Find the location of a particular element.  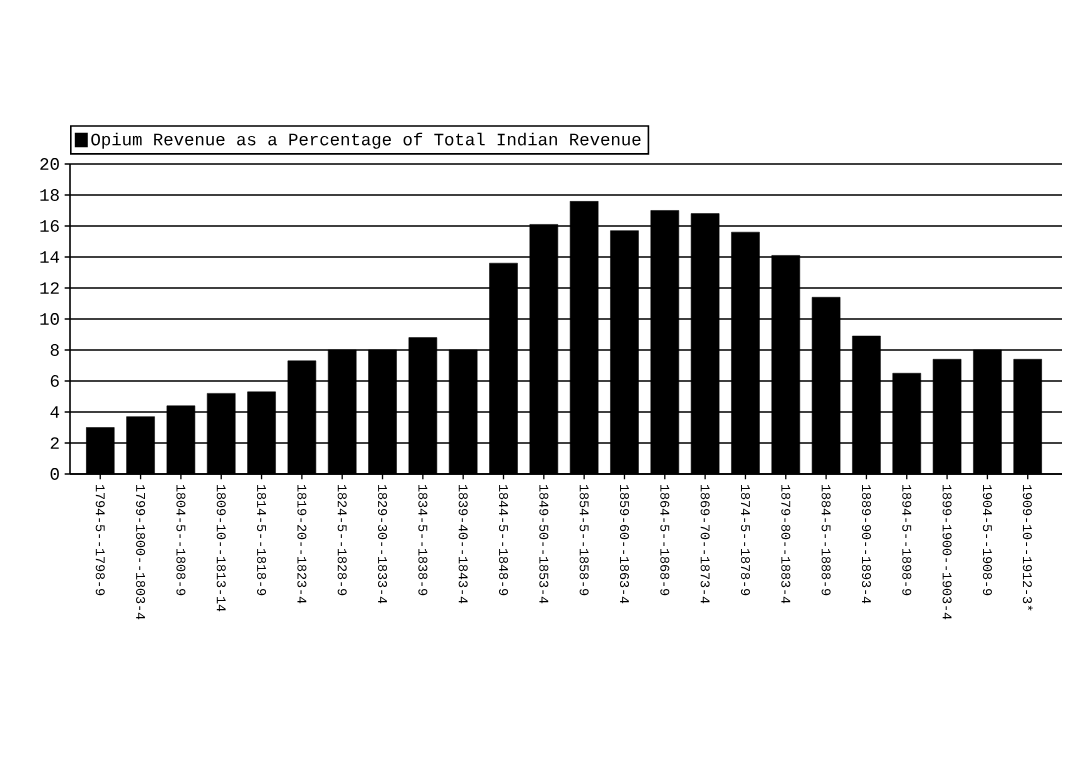

x-tick-label: 1834-5--1838-9 is located at coordinates (423, 540).